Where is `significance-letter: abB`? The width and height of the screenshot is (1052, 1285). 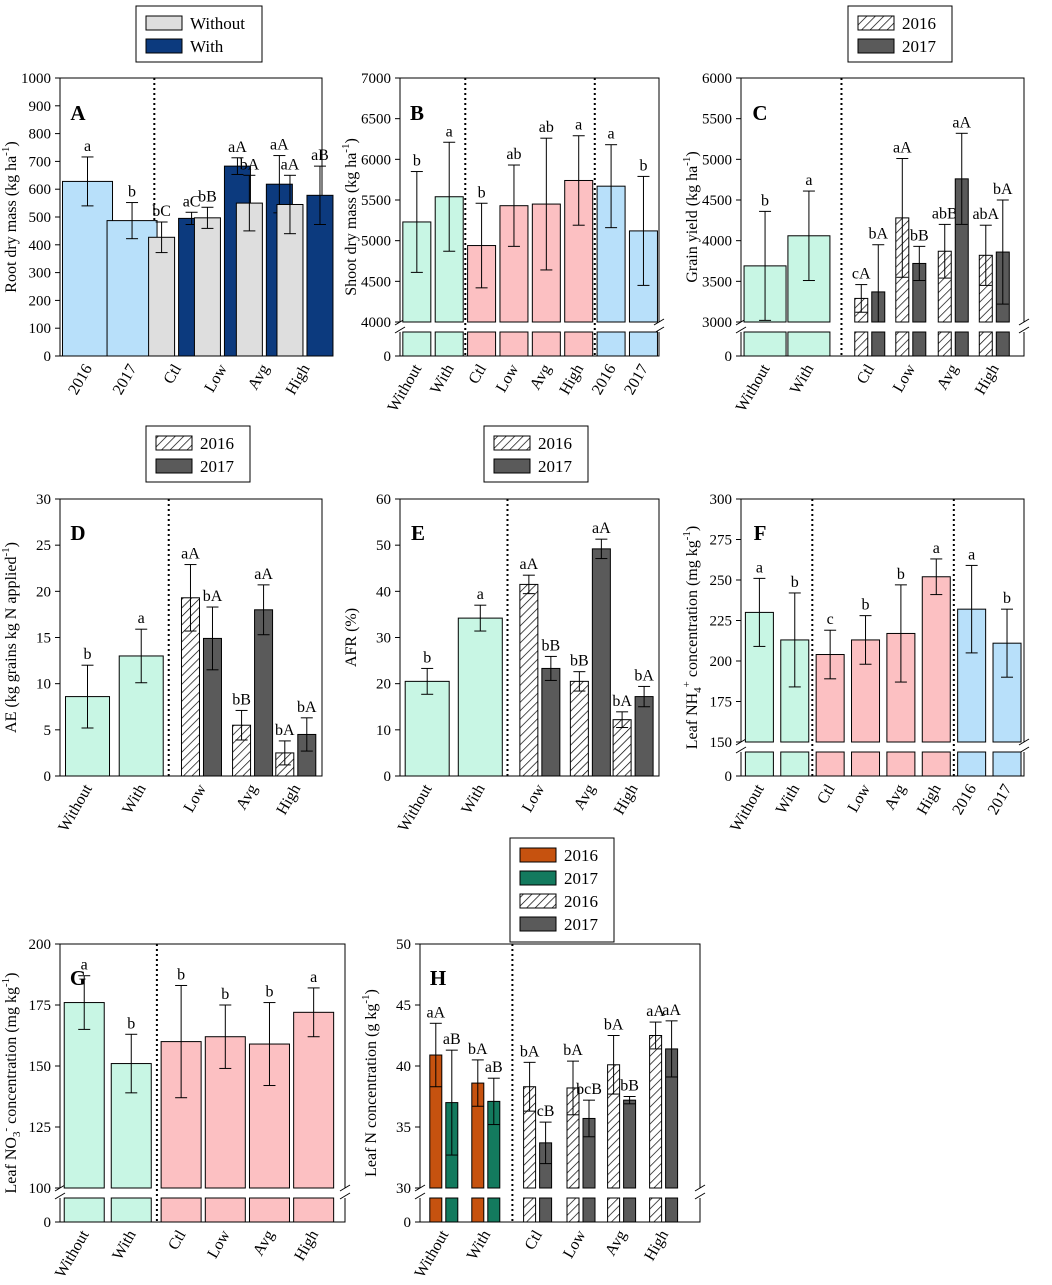
significance-letter: abB is located at coordinates (945, 213).